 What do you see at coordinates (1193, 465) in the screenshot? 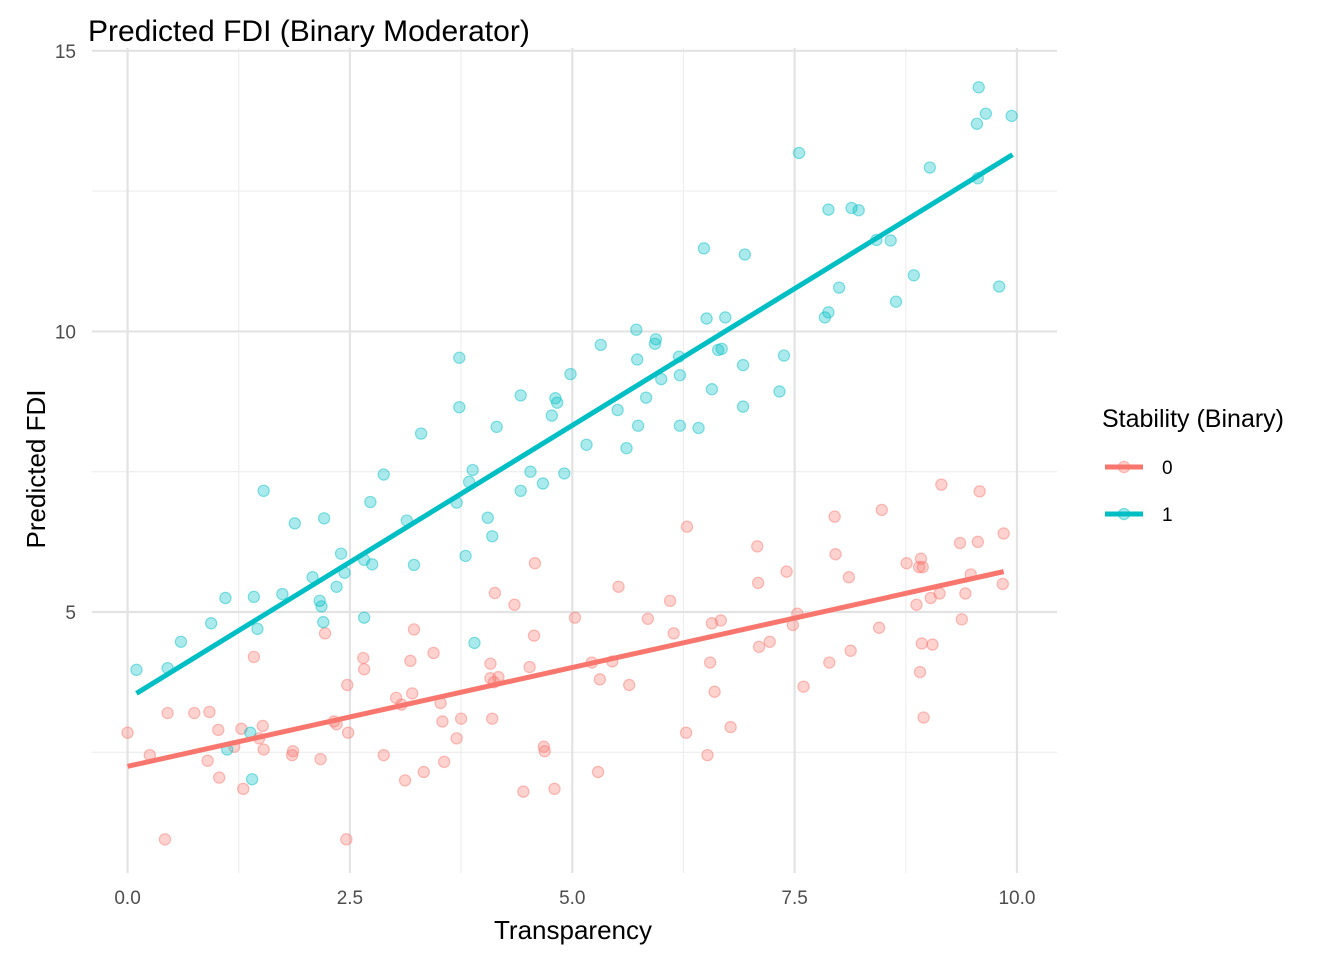
I see `legend: Stability (Binary) 01` at bounding box center [1193, 465].